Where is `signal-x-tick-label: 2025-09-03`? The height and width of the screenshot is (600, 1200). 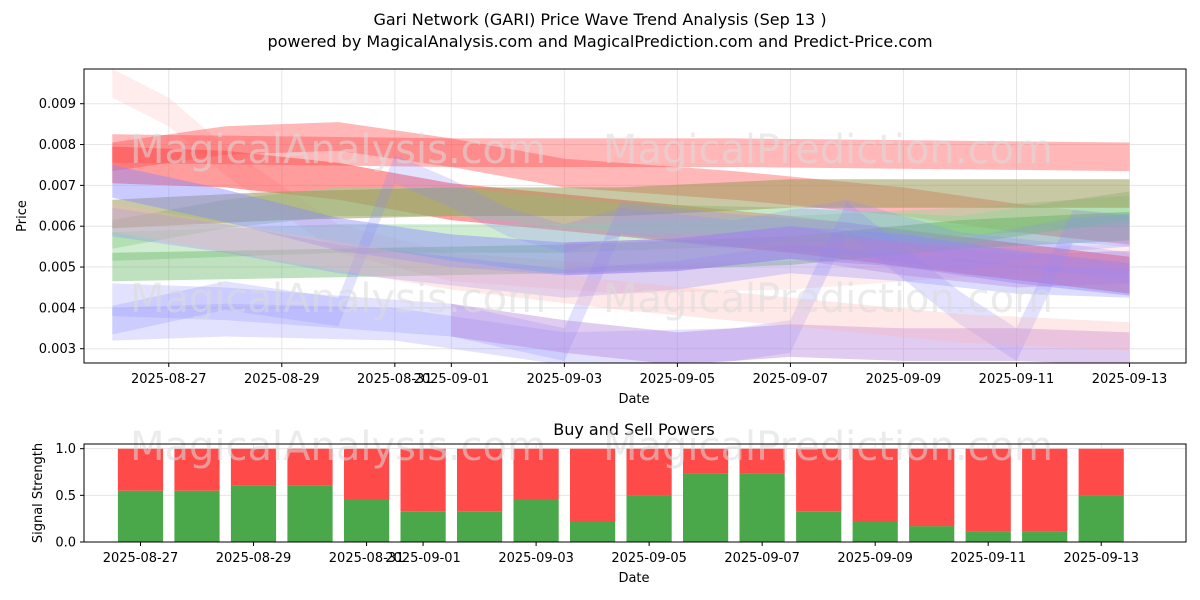 signal-x-tick-label: 2025-09-03 is located at coordinates (536, 558).